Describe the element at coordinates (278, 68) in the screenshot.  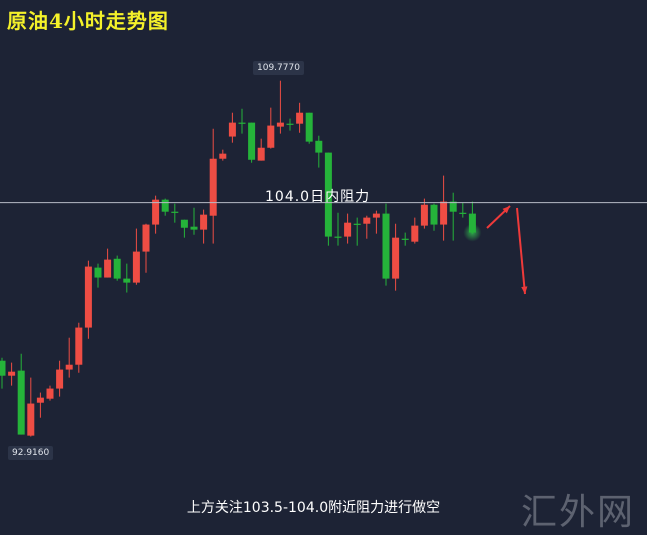
I see `high-price-label: 109.7770` at that location.